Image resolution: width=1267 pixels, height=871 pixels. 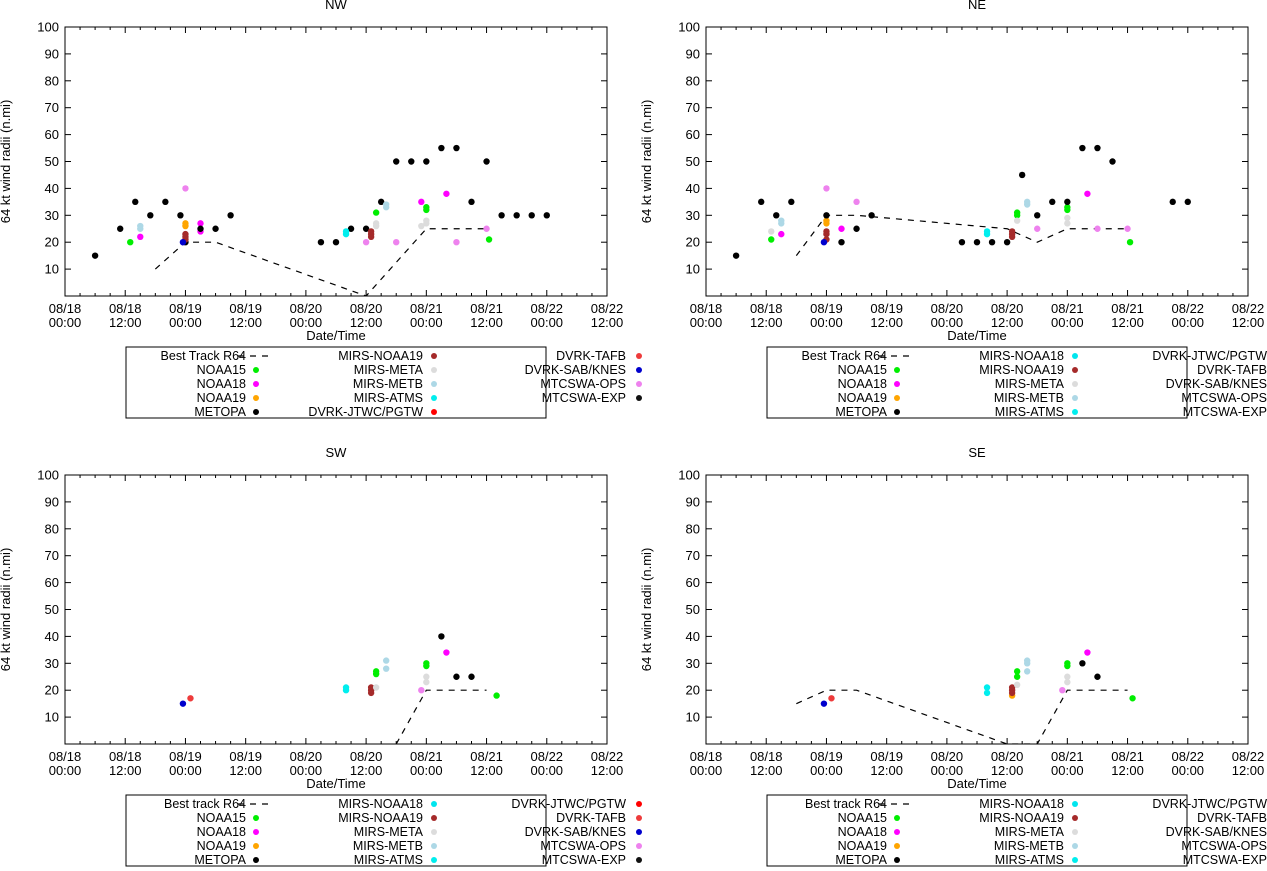 I want to click on y-tick-label: 50, so click(x=52, y=161).